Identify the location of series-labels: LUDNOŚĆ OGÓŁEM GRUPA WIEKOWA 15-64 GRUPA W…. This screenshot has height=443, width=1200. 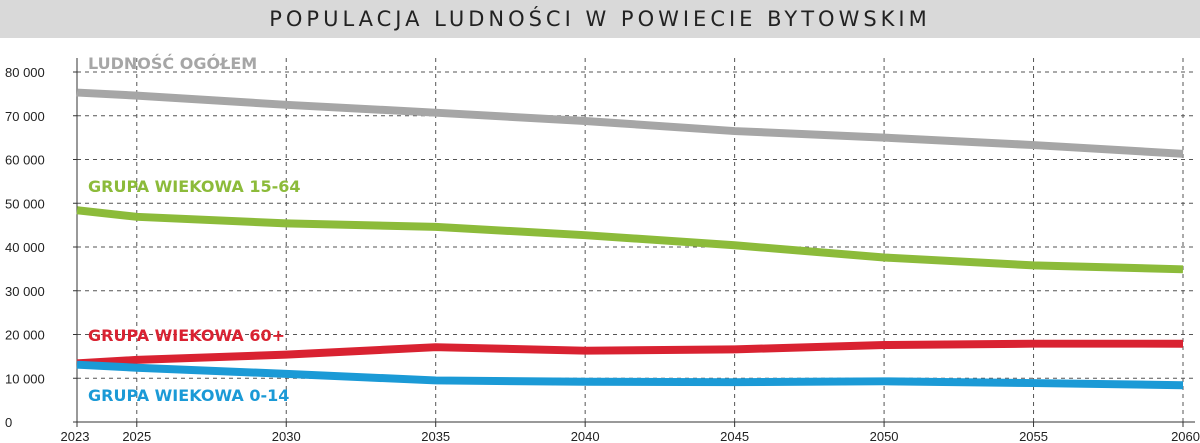
(194, 229).